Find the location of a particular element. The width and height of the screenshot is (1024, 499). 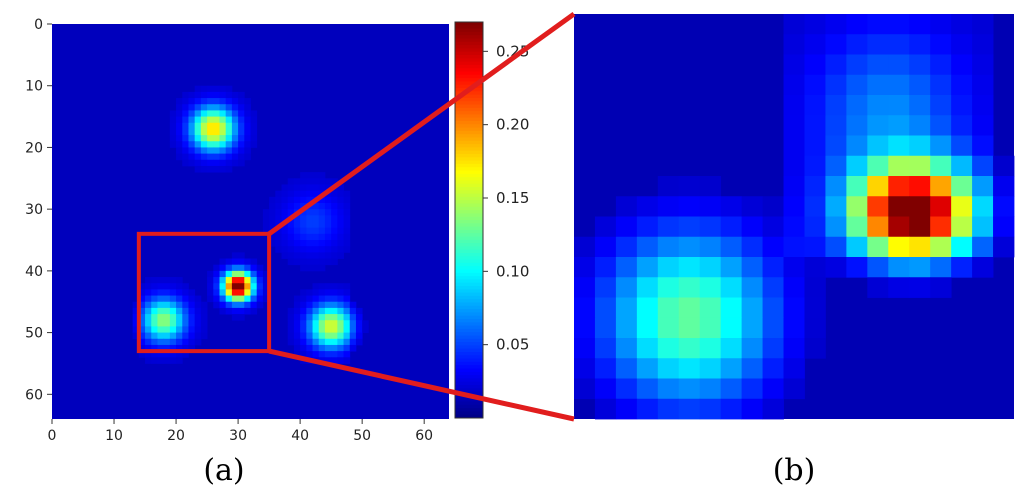

highlight-box is located at coordinates (204, 292).